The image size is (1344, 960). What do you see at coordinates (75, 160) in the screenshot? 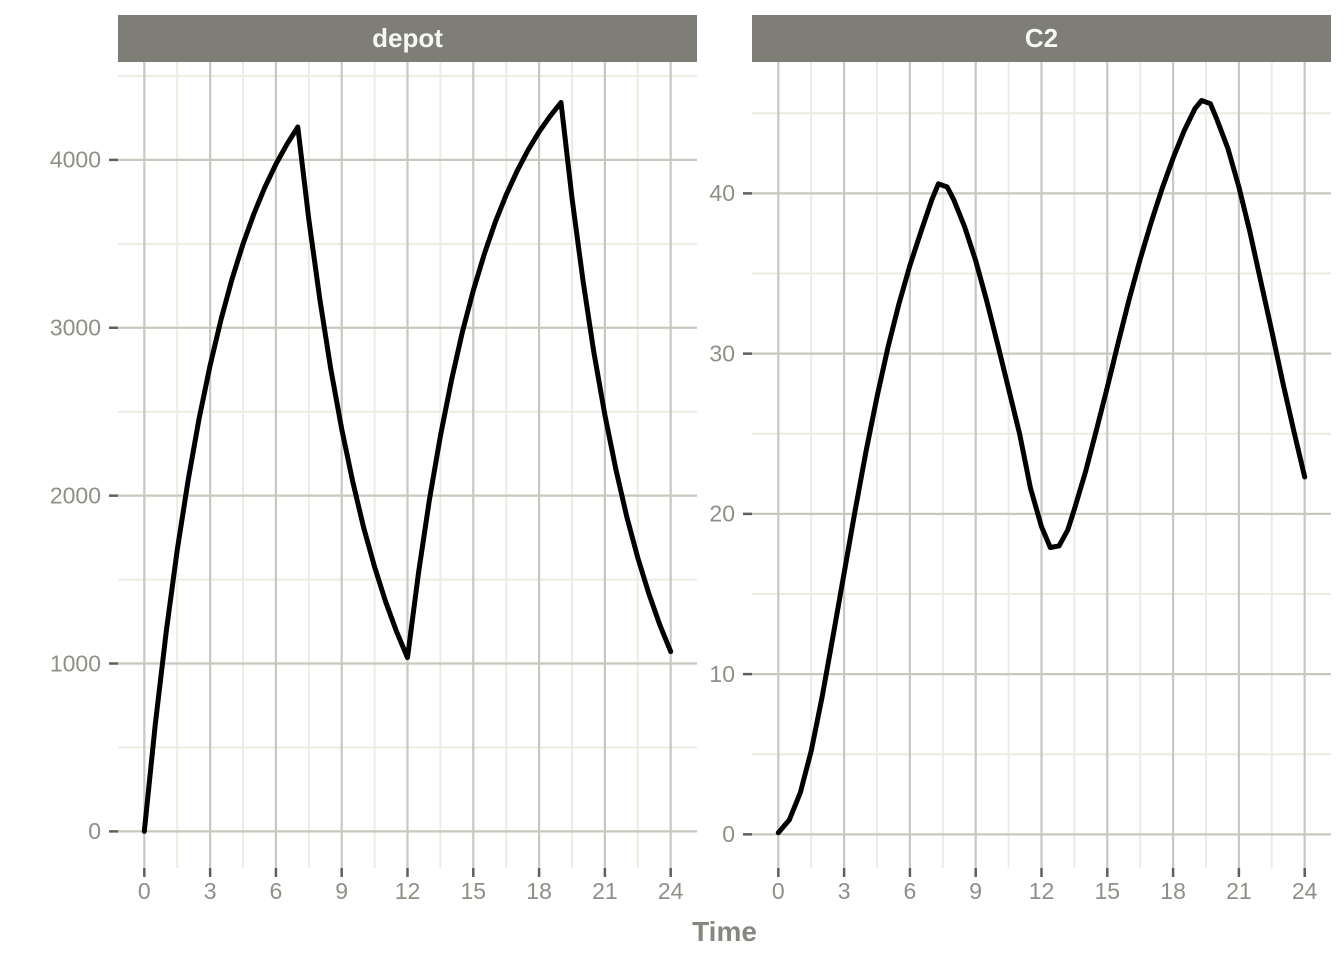
I see `y-tick-label: 4000` at bounding box center [75, 160].